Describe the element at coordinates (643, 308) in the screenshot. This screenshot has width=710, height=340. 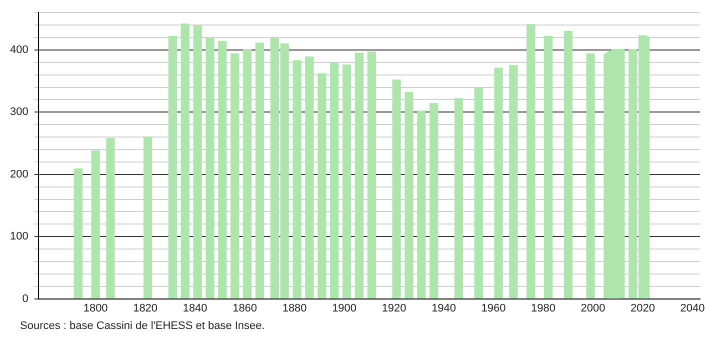
I see `x-tick-label: 2020` at that location.